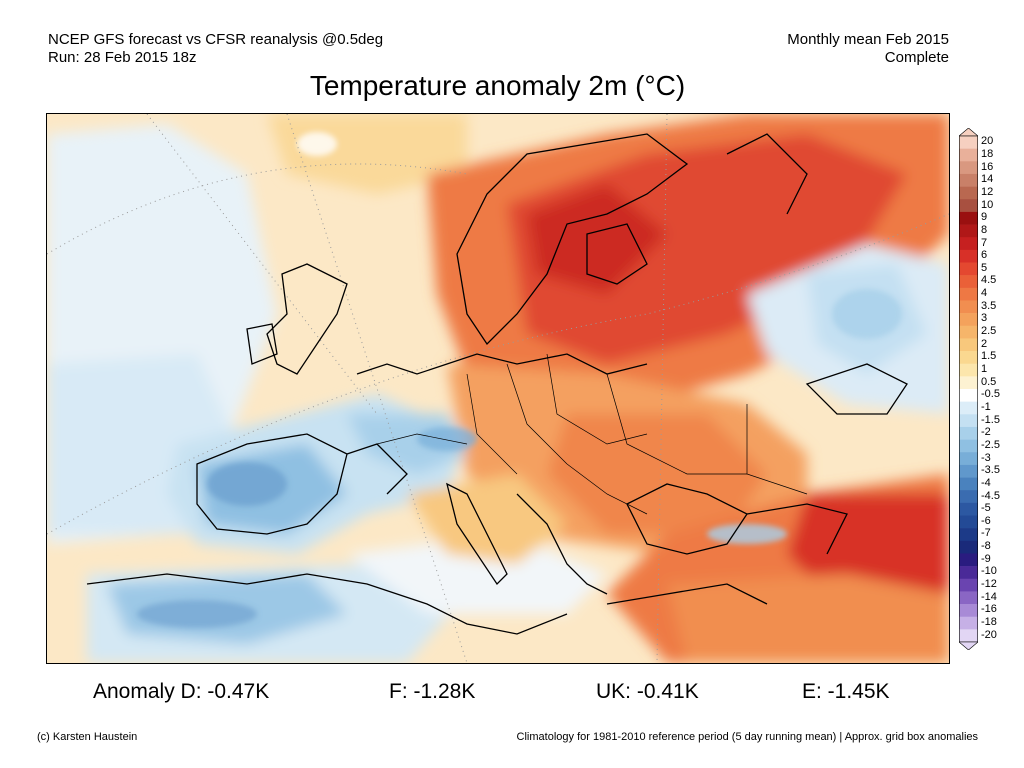 The height and width of the screenshot is (768, 1024). I want to click on colorbar-min-arrow, so click(968, 645).